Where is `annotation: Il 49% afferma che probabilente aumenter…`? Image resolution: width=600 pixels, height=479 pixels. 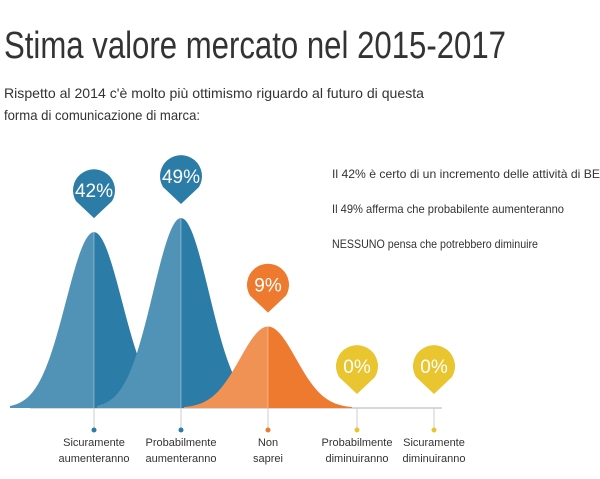
annotation: Il 49% afferma che probabilente aumenter… is located at coordinates (448, 209).